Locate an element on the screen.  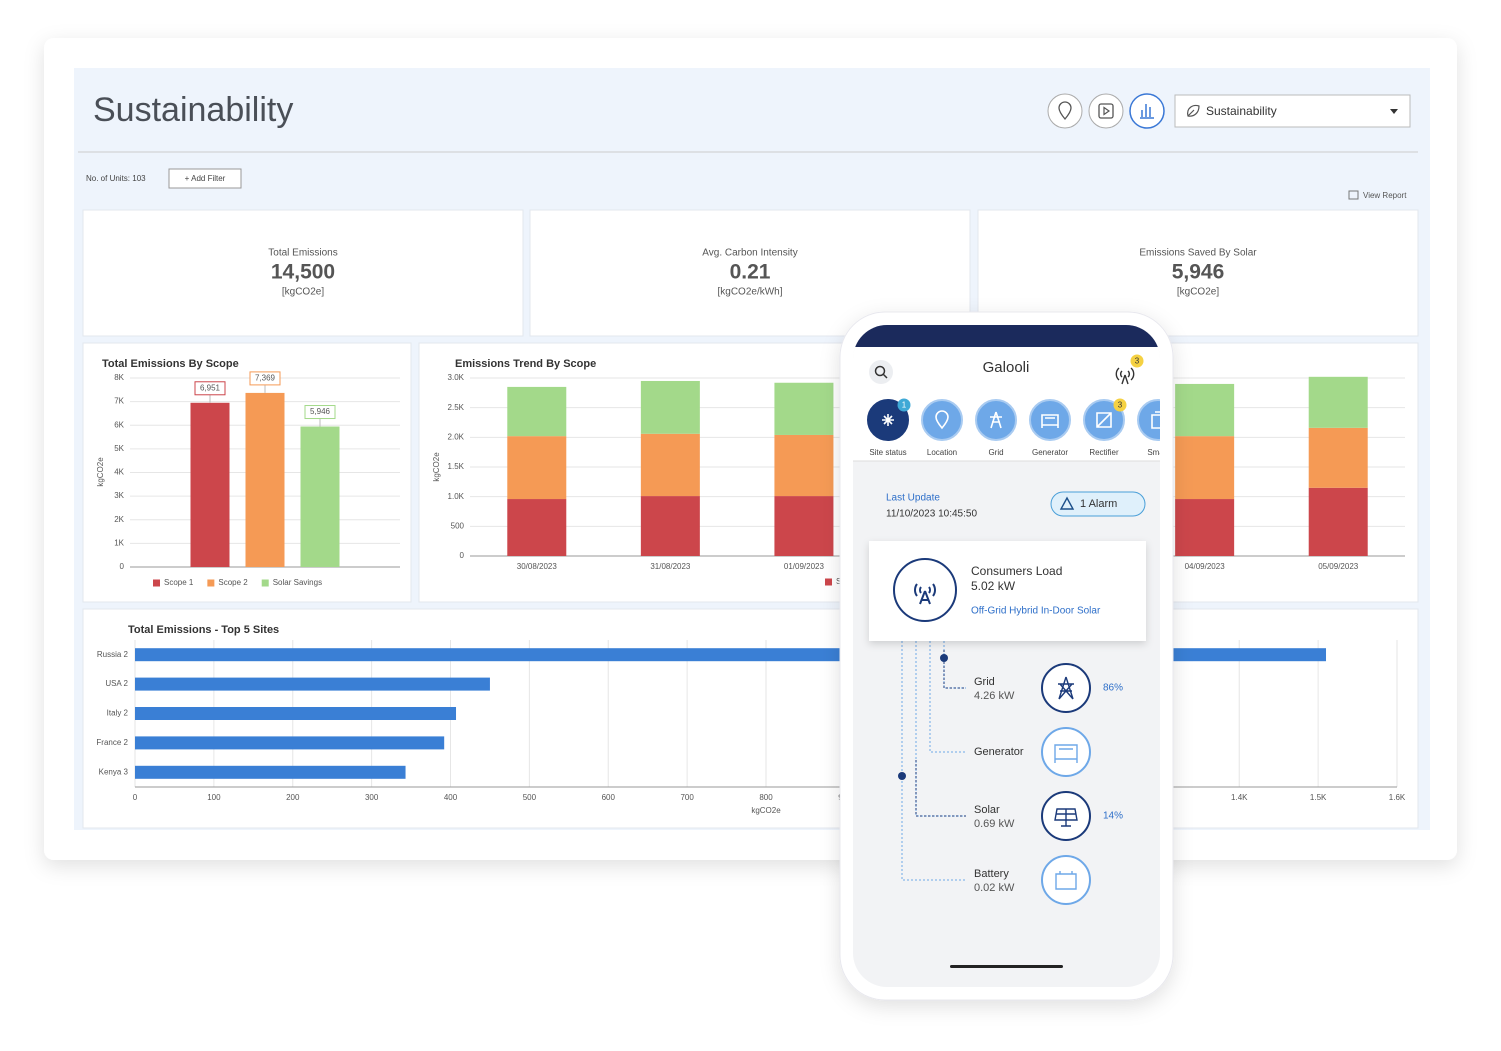
y-tick-label: 1.5K is located at coordinates (456, 466).